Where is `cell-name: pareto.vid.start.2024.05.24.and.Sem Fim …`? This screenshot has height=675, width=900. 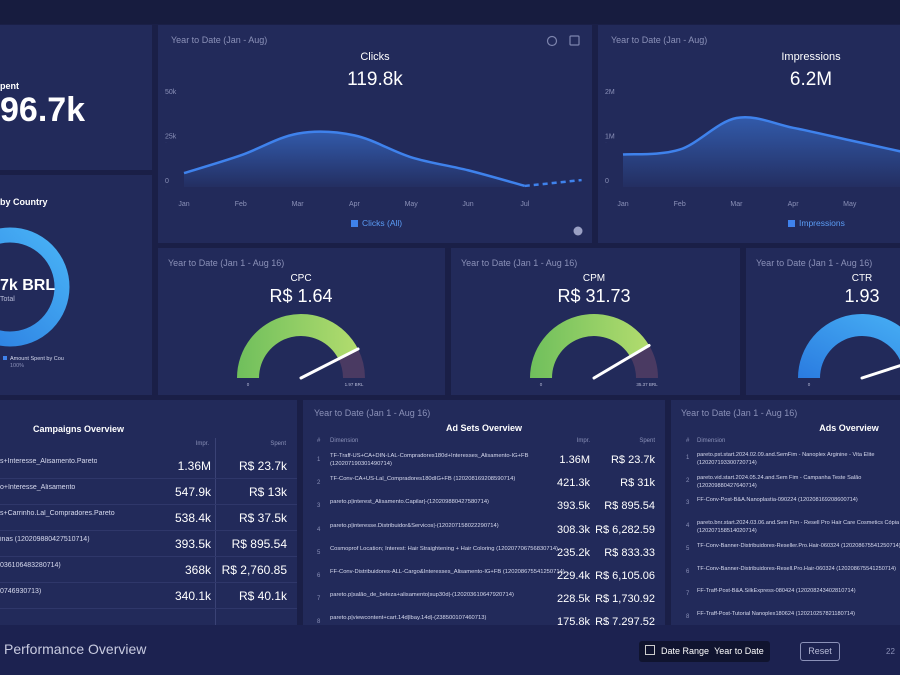
cell-name: pareto.vid.start.2024.05.24.and.Sem Fim … is located at coordinates (779, 481).